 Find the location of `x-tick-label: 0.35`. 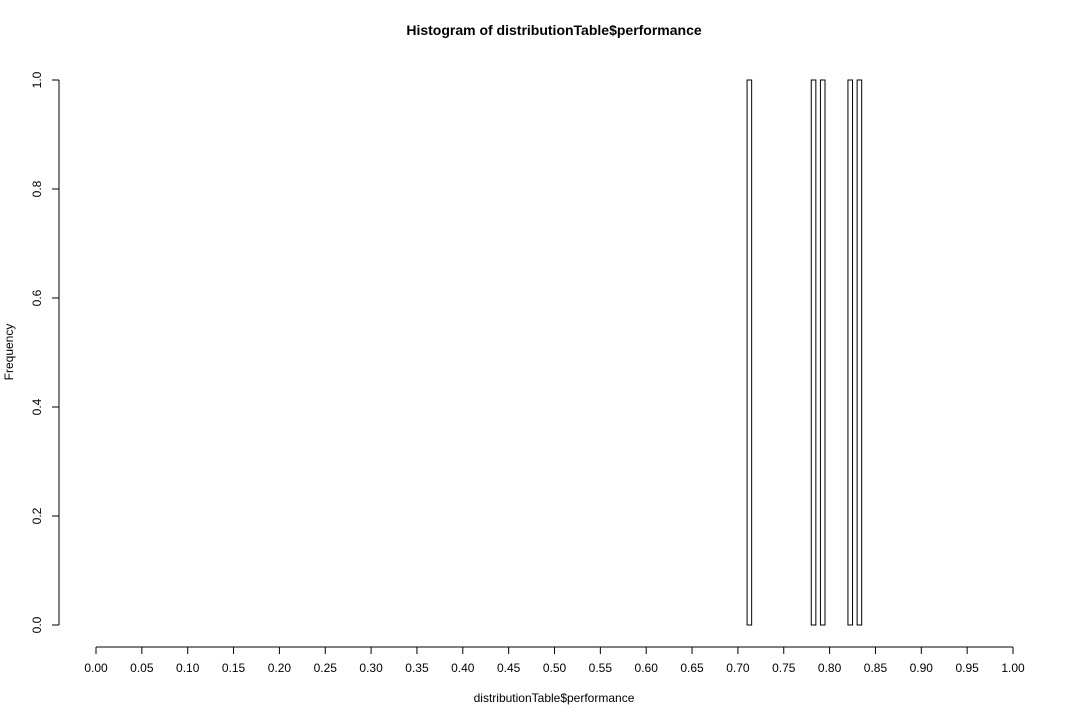

x-tick-label: 0.35 is located at coordinates (417, 668).